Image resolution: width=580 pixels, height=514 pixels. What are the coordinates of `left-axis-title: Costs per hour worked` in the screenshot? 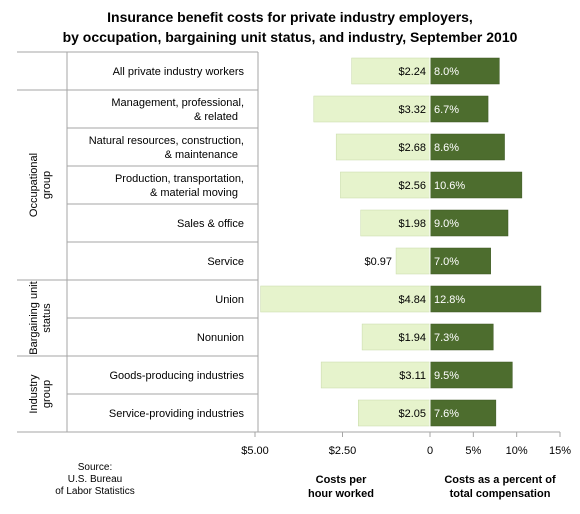 It's located at (341, 487).